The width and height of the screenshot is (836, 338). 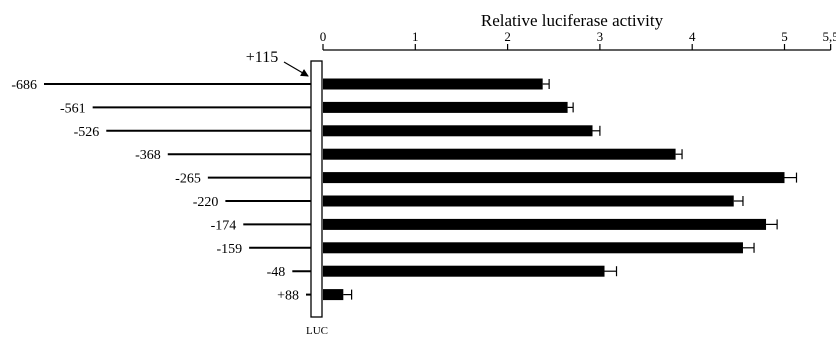 What do you see at coordinates (148, 155) in the screenshot?
I see `construct-label-3: -368` at bounding box center [148, 155].